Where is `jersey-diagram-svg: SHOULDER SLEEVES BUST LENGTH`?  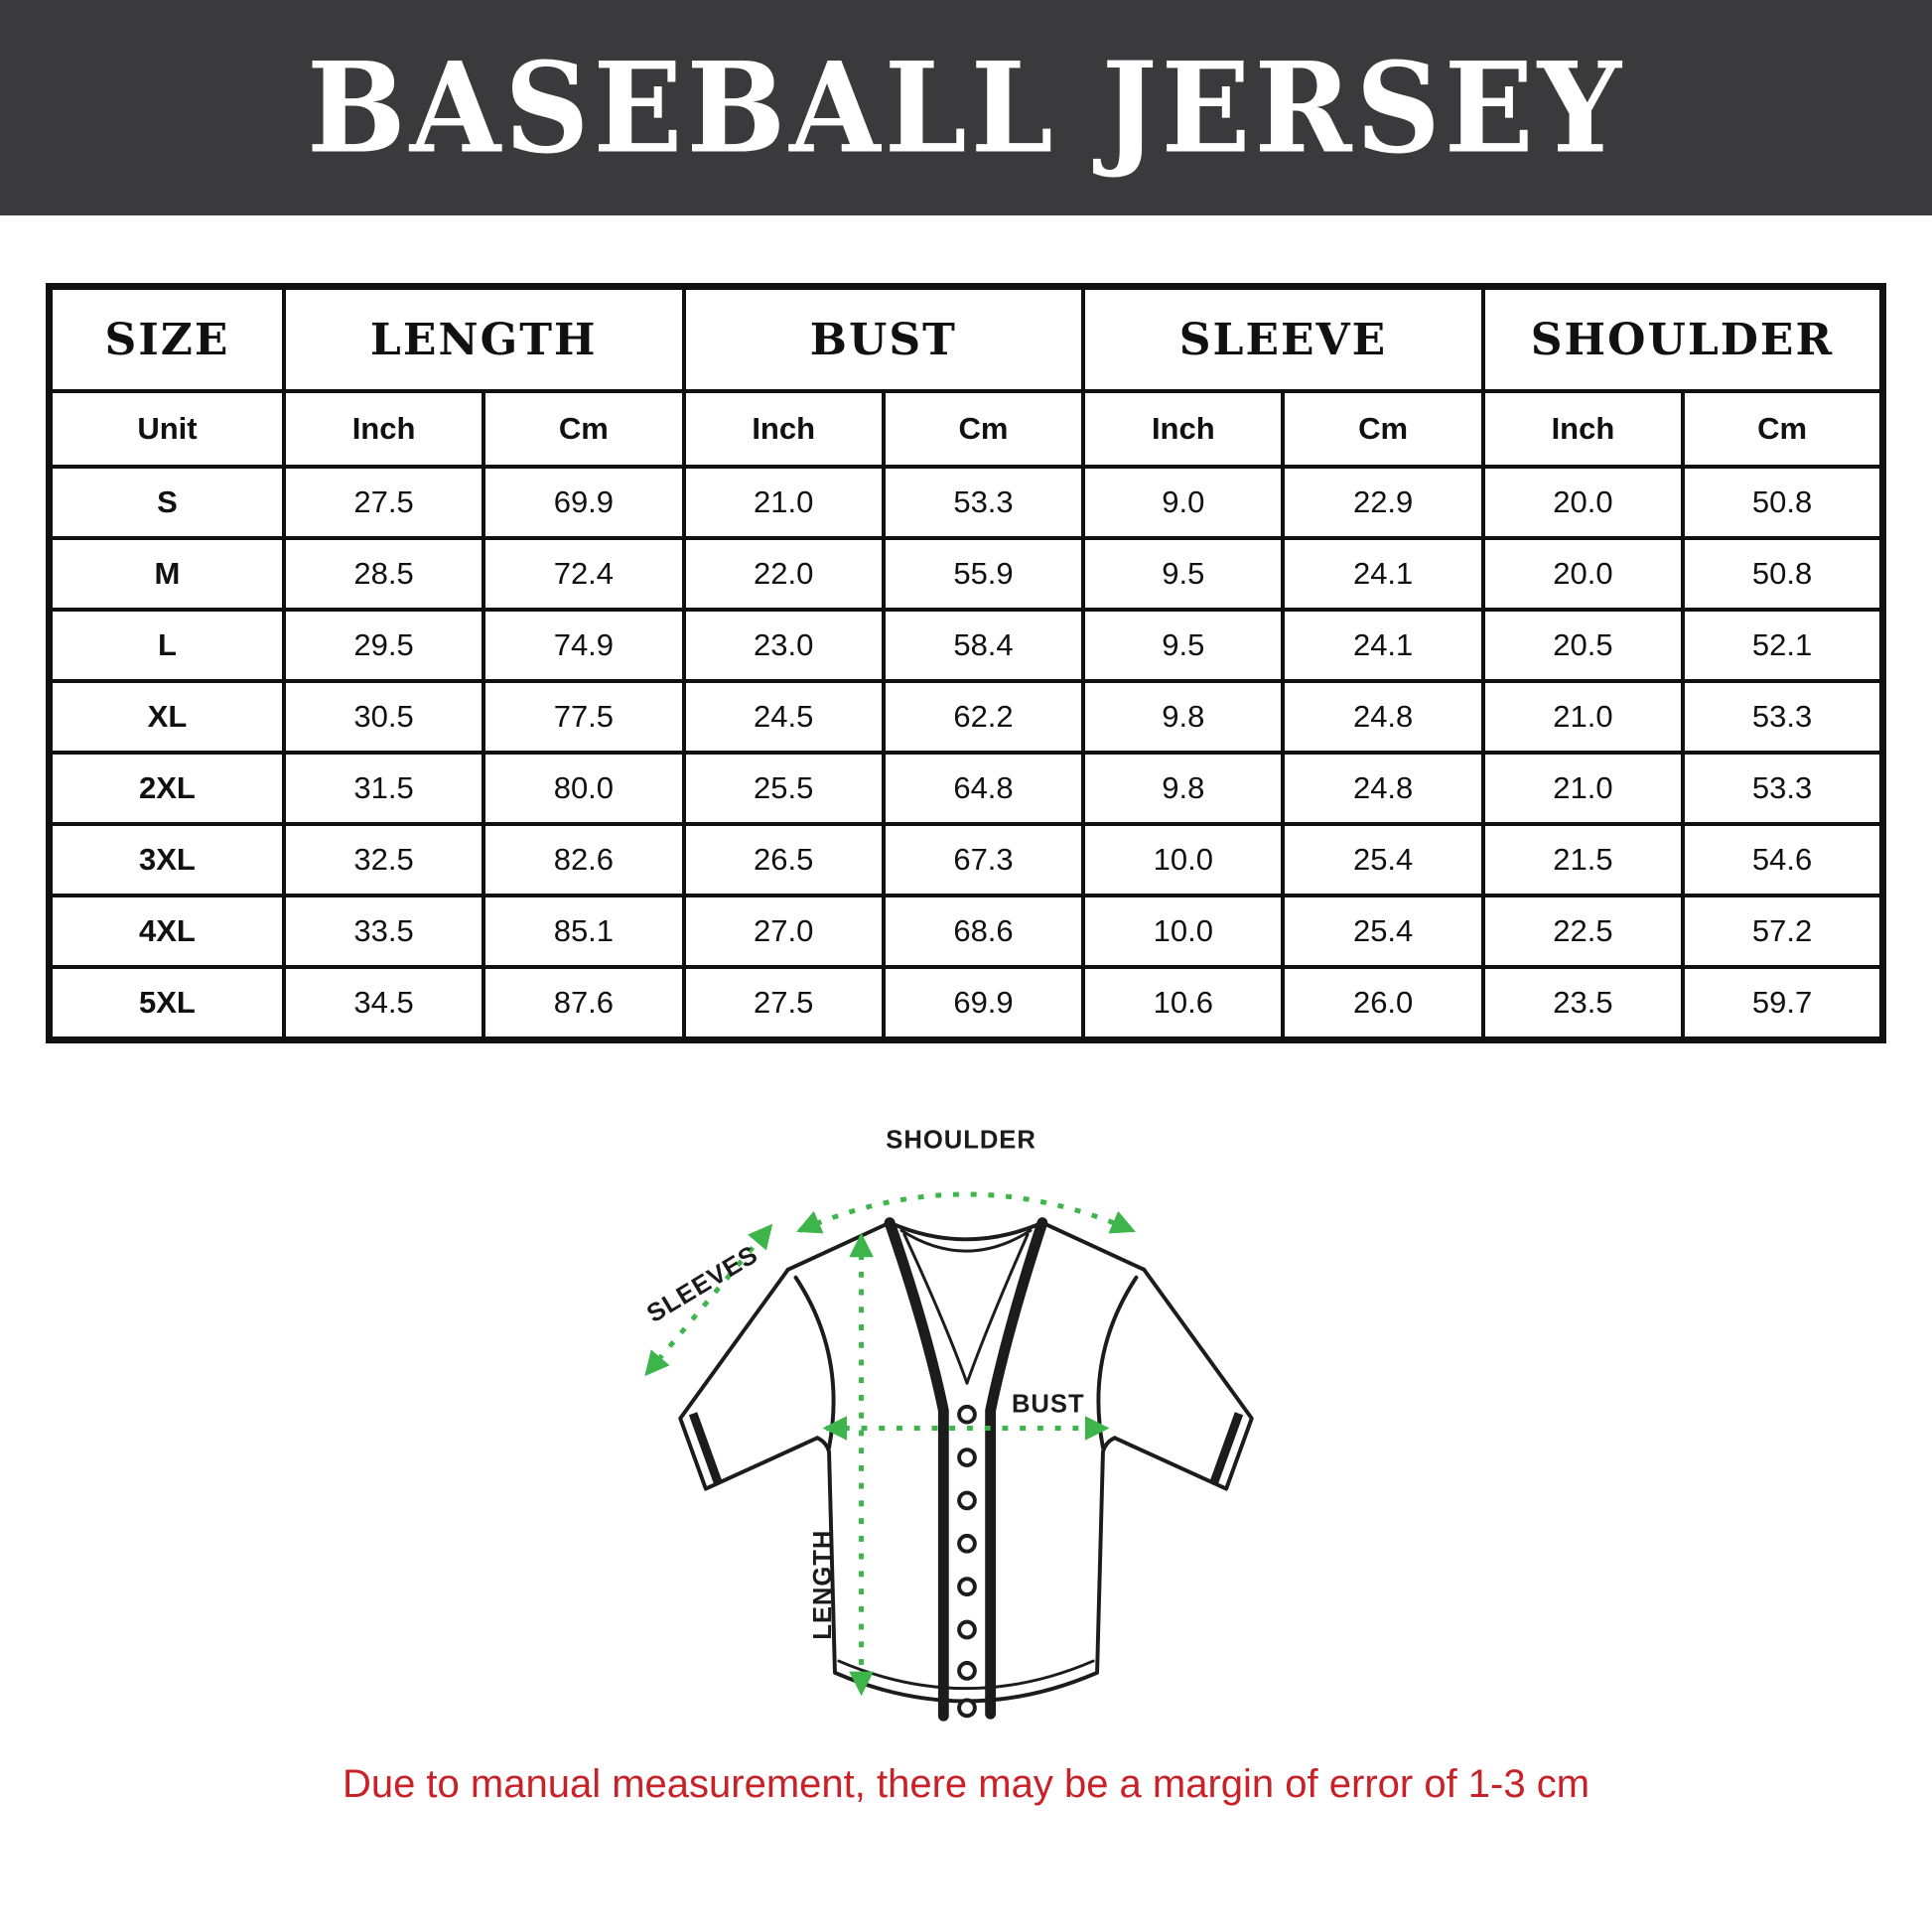
jersey-diagram-svg: SHOULDER SLEEVES BUST LENGTH is located at coordinates (948, 1425).